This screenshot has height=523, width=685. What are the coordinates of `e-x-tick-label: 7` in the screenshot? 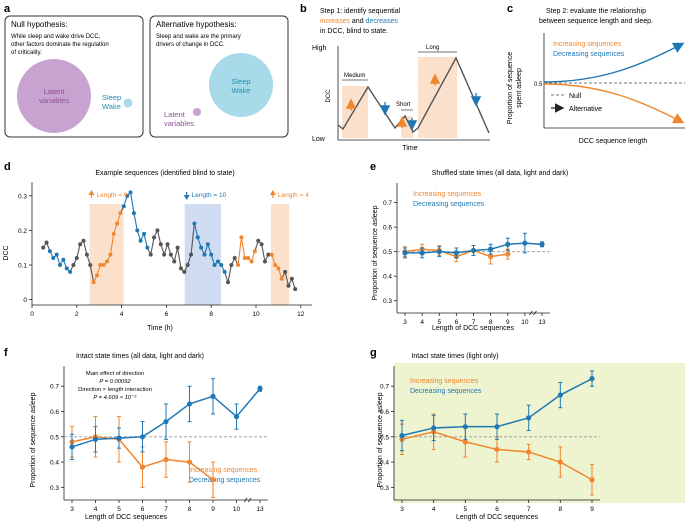 It's located at (474, 322).